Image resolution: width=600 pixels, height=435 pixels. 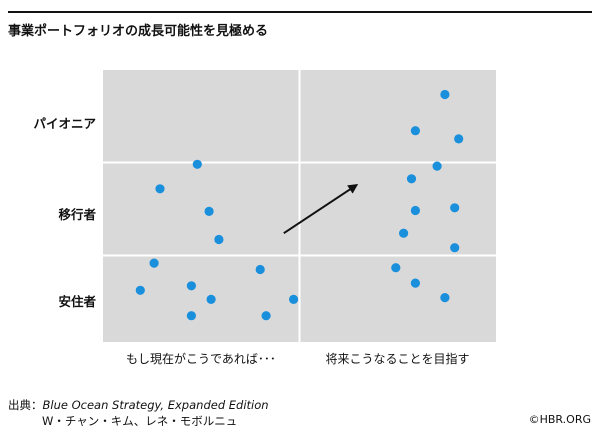 What do you see at coordinates (77, 301) in the screenshot?
I see `row-label-settler: 安住者` at bounding box center [77, 301].